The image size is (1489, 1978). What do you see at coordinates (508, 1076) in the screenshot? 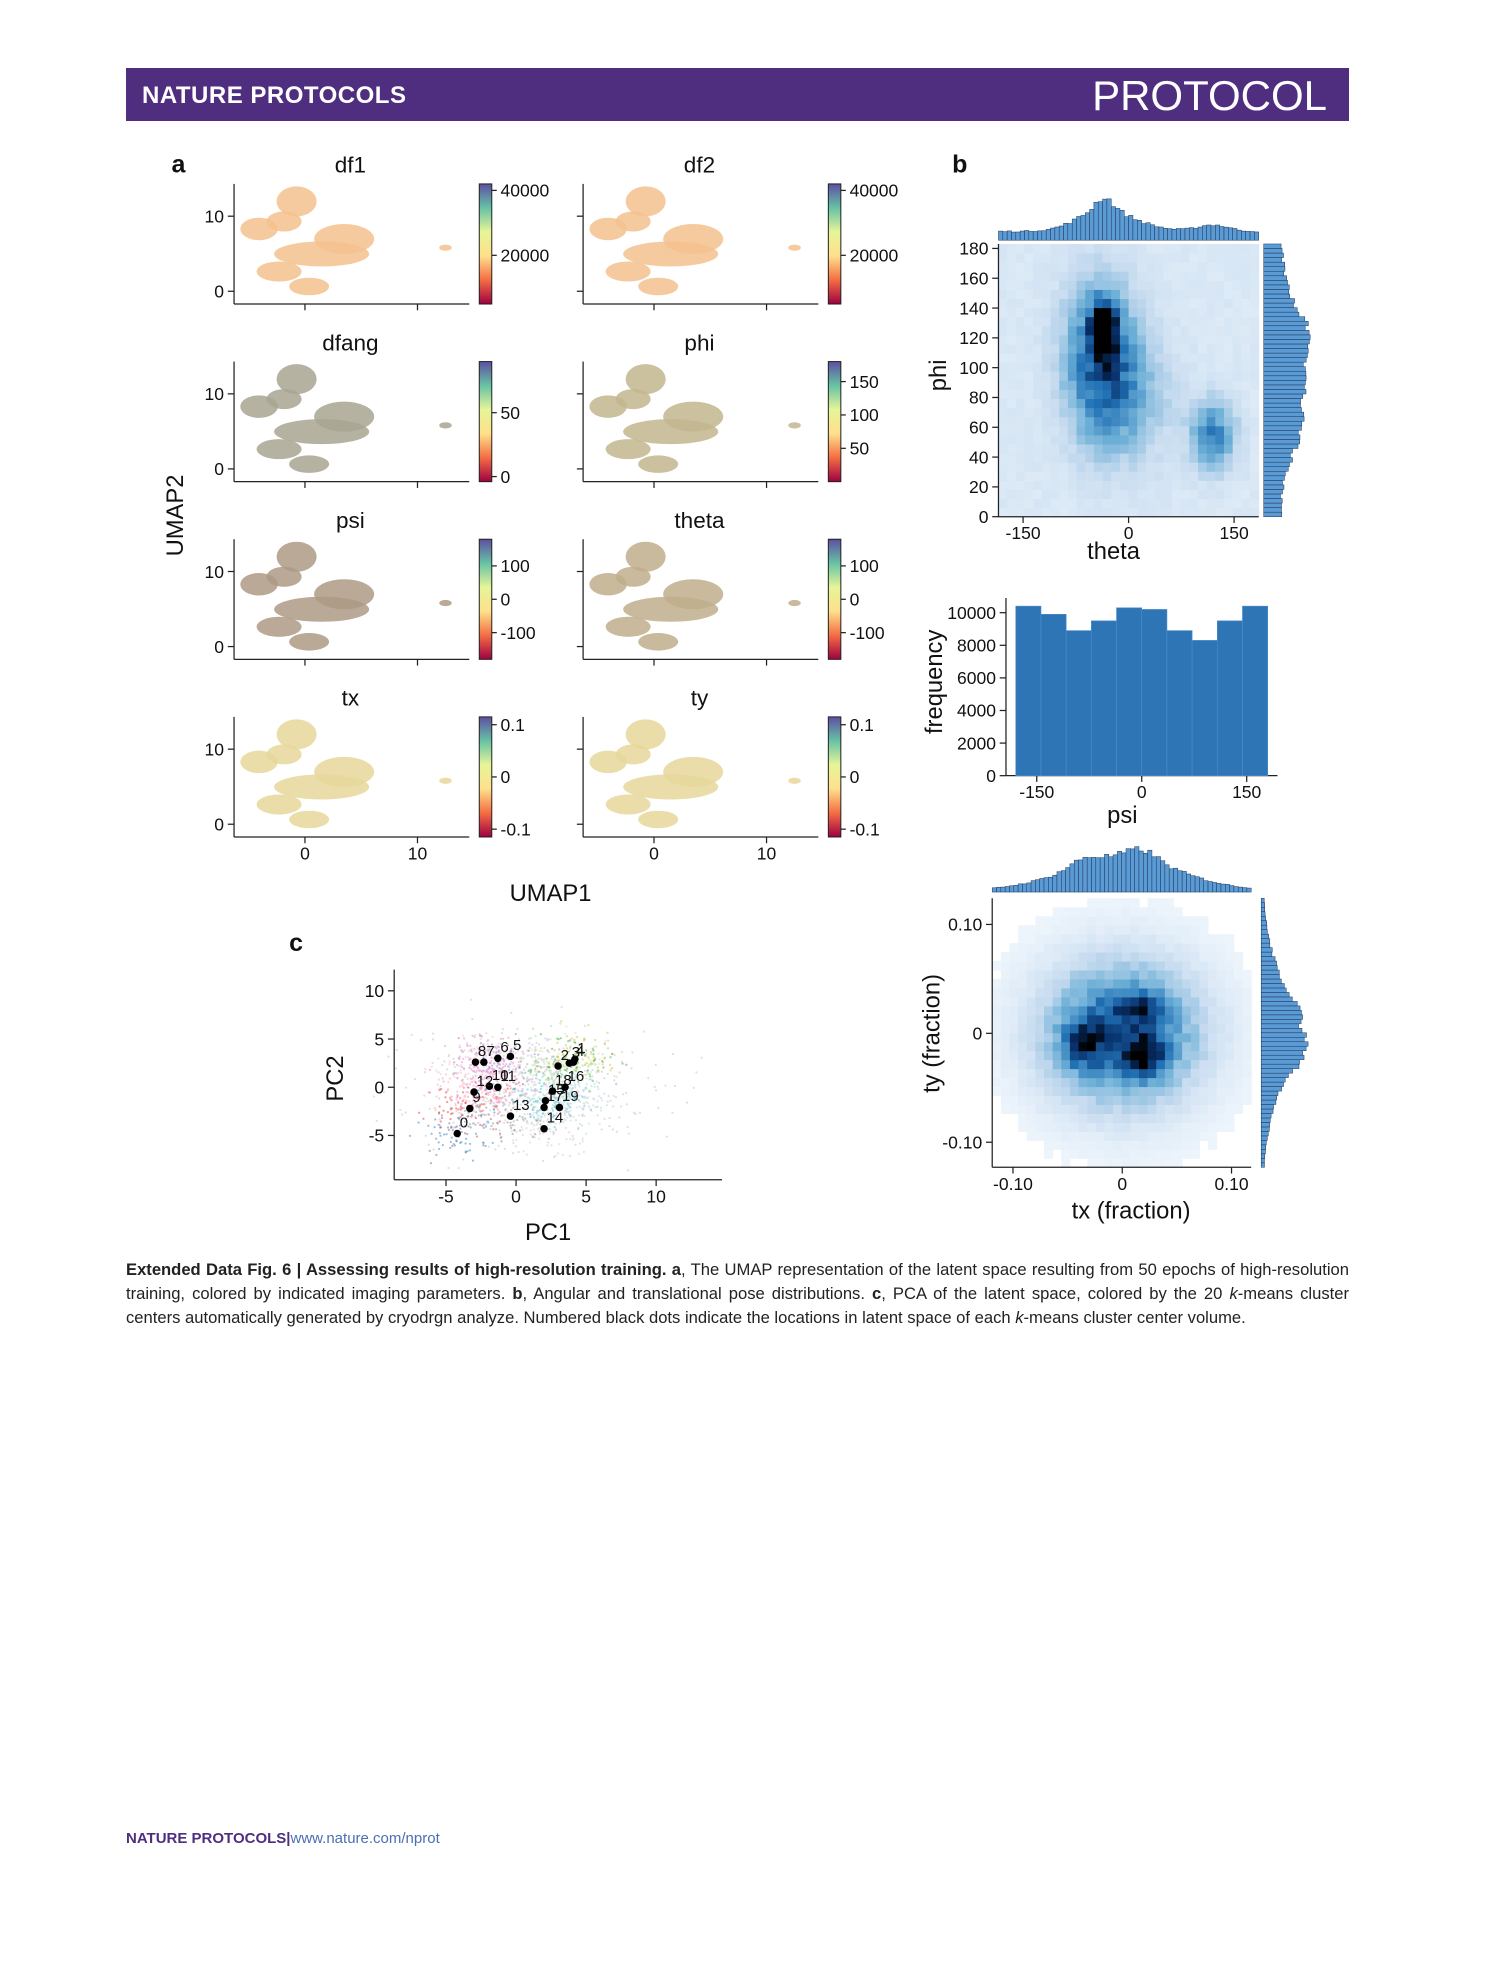
I see `cluster-label: 11` at bounding box center [508, 1076].